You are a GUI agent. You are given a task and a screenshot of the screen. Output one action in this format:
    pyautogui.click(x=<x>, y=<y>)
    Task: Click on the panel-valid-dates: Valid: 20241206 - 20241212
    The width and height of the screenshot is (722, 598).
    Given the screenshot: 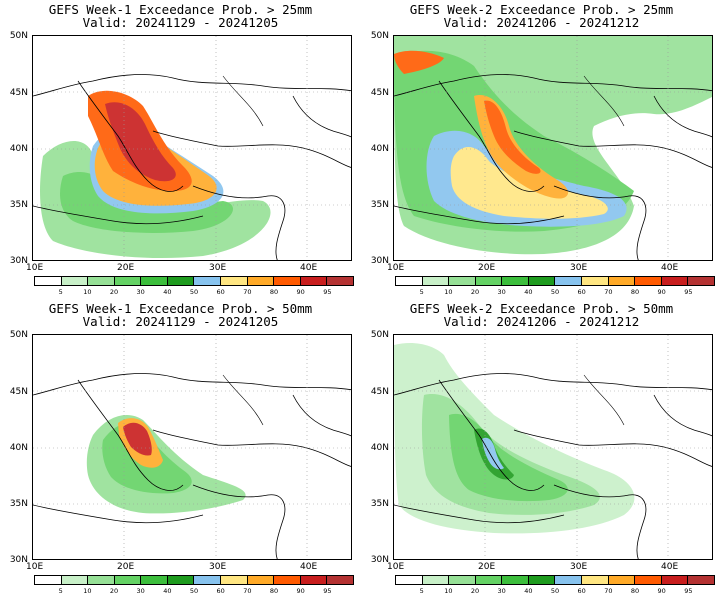 What is the action you would take?
    pyautogui.click(x=541, y=321)
    